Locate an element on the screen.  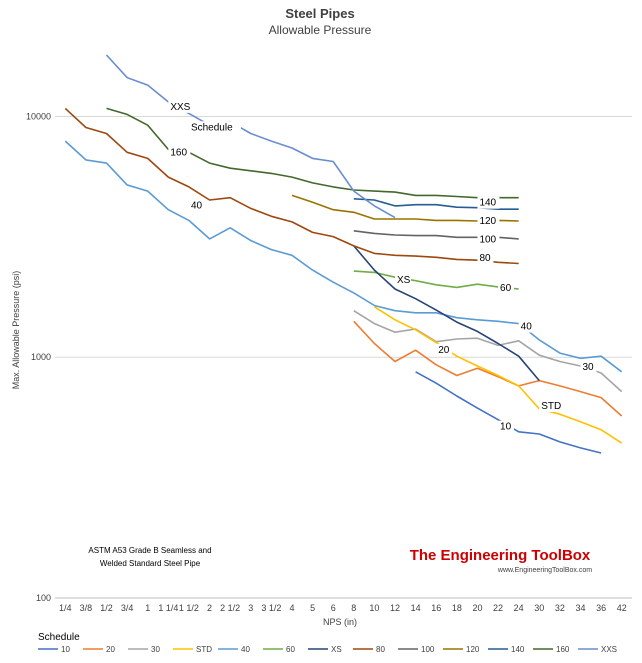
legend-label: STD is located at coordinates (204, 649).